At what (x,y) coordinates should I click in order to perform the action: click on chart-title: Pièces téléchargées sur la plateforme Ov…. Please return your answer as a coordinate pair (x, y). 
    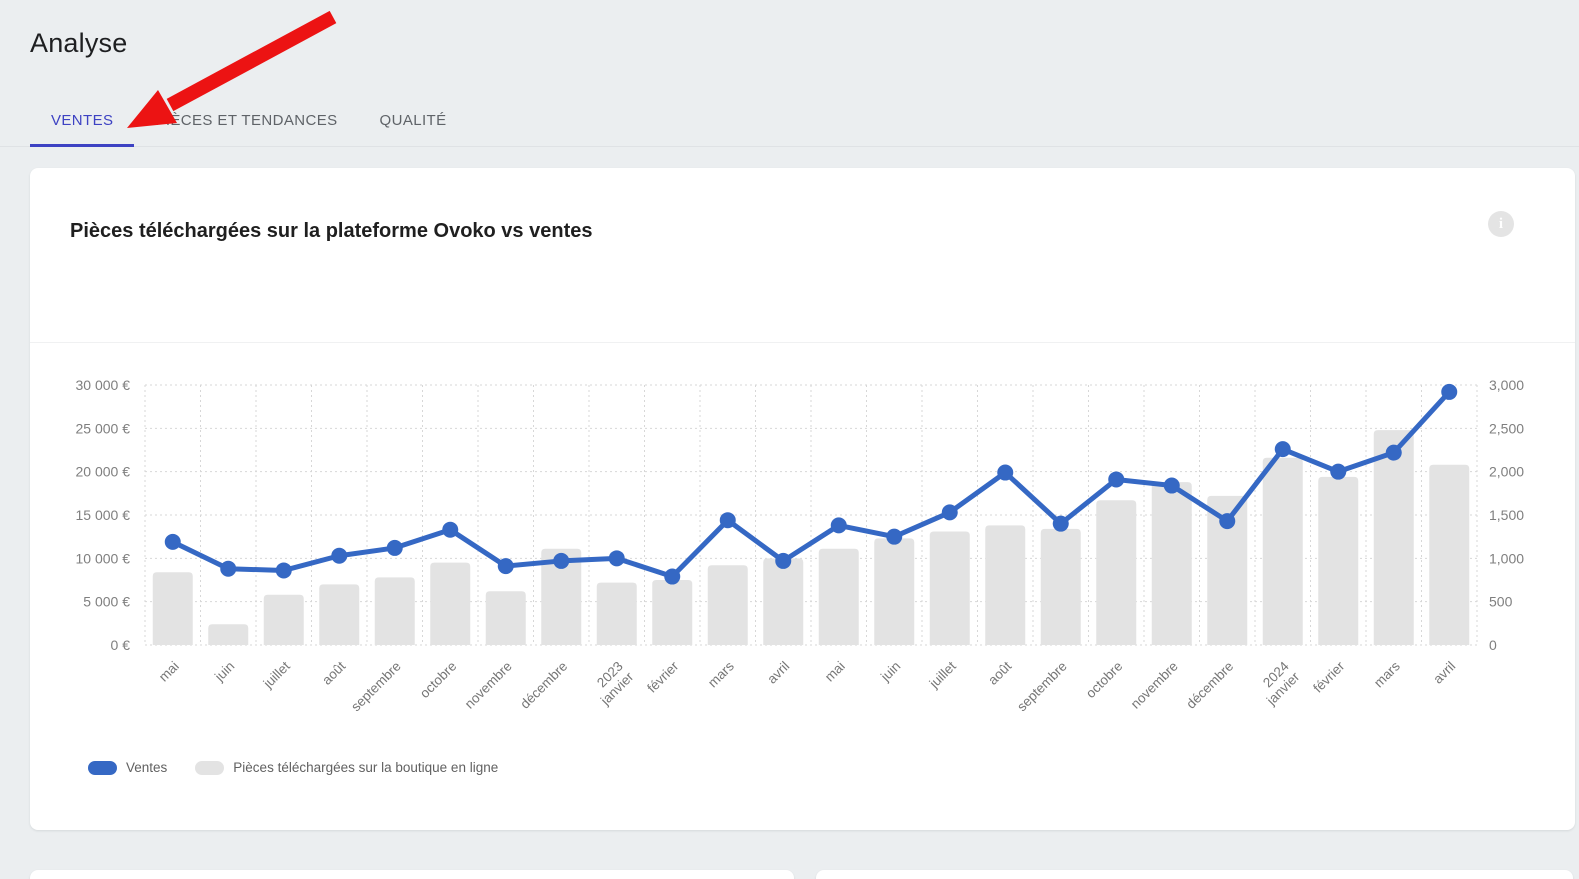
    Looking at the image, I should click on (331, 231).